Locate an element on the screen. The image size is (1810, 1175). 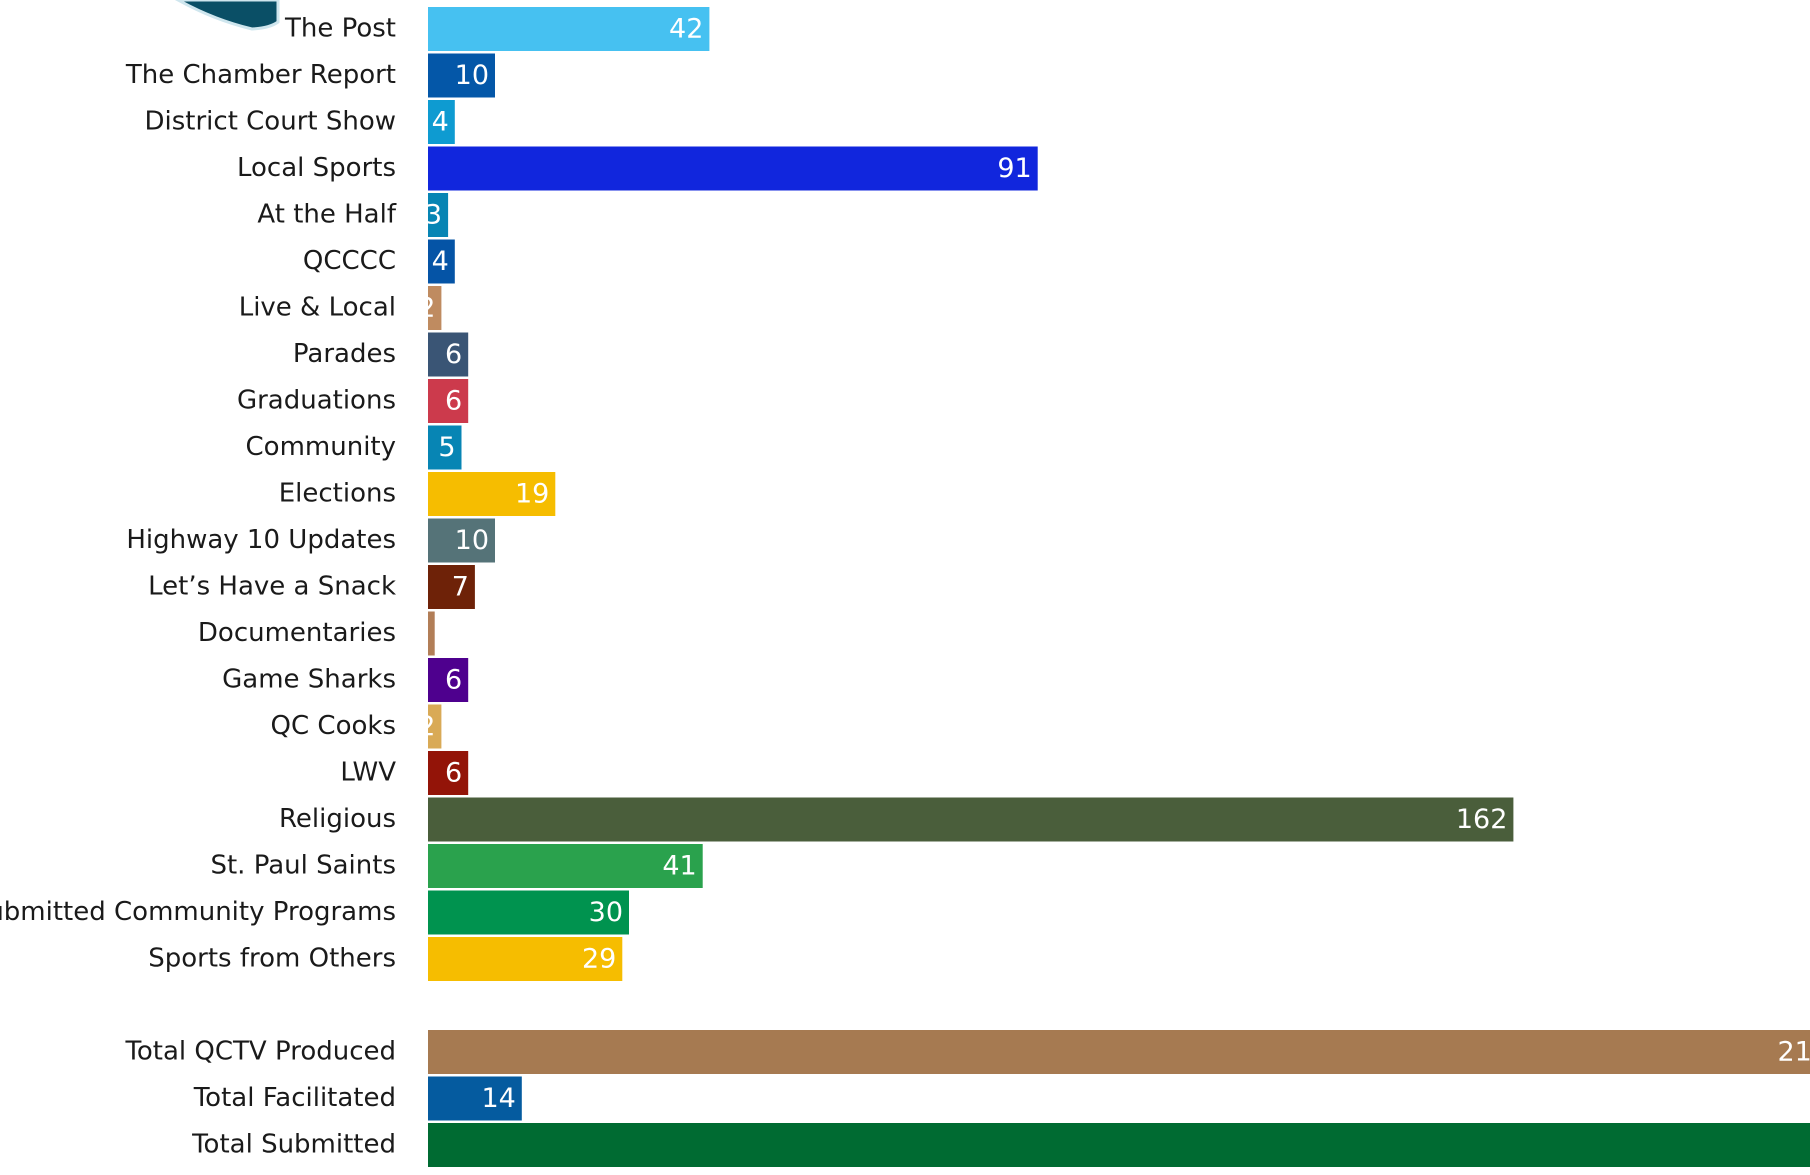
value-label-total-qctv-produced: 210 is located at coordinates (1793, 1052).